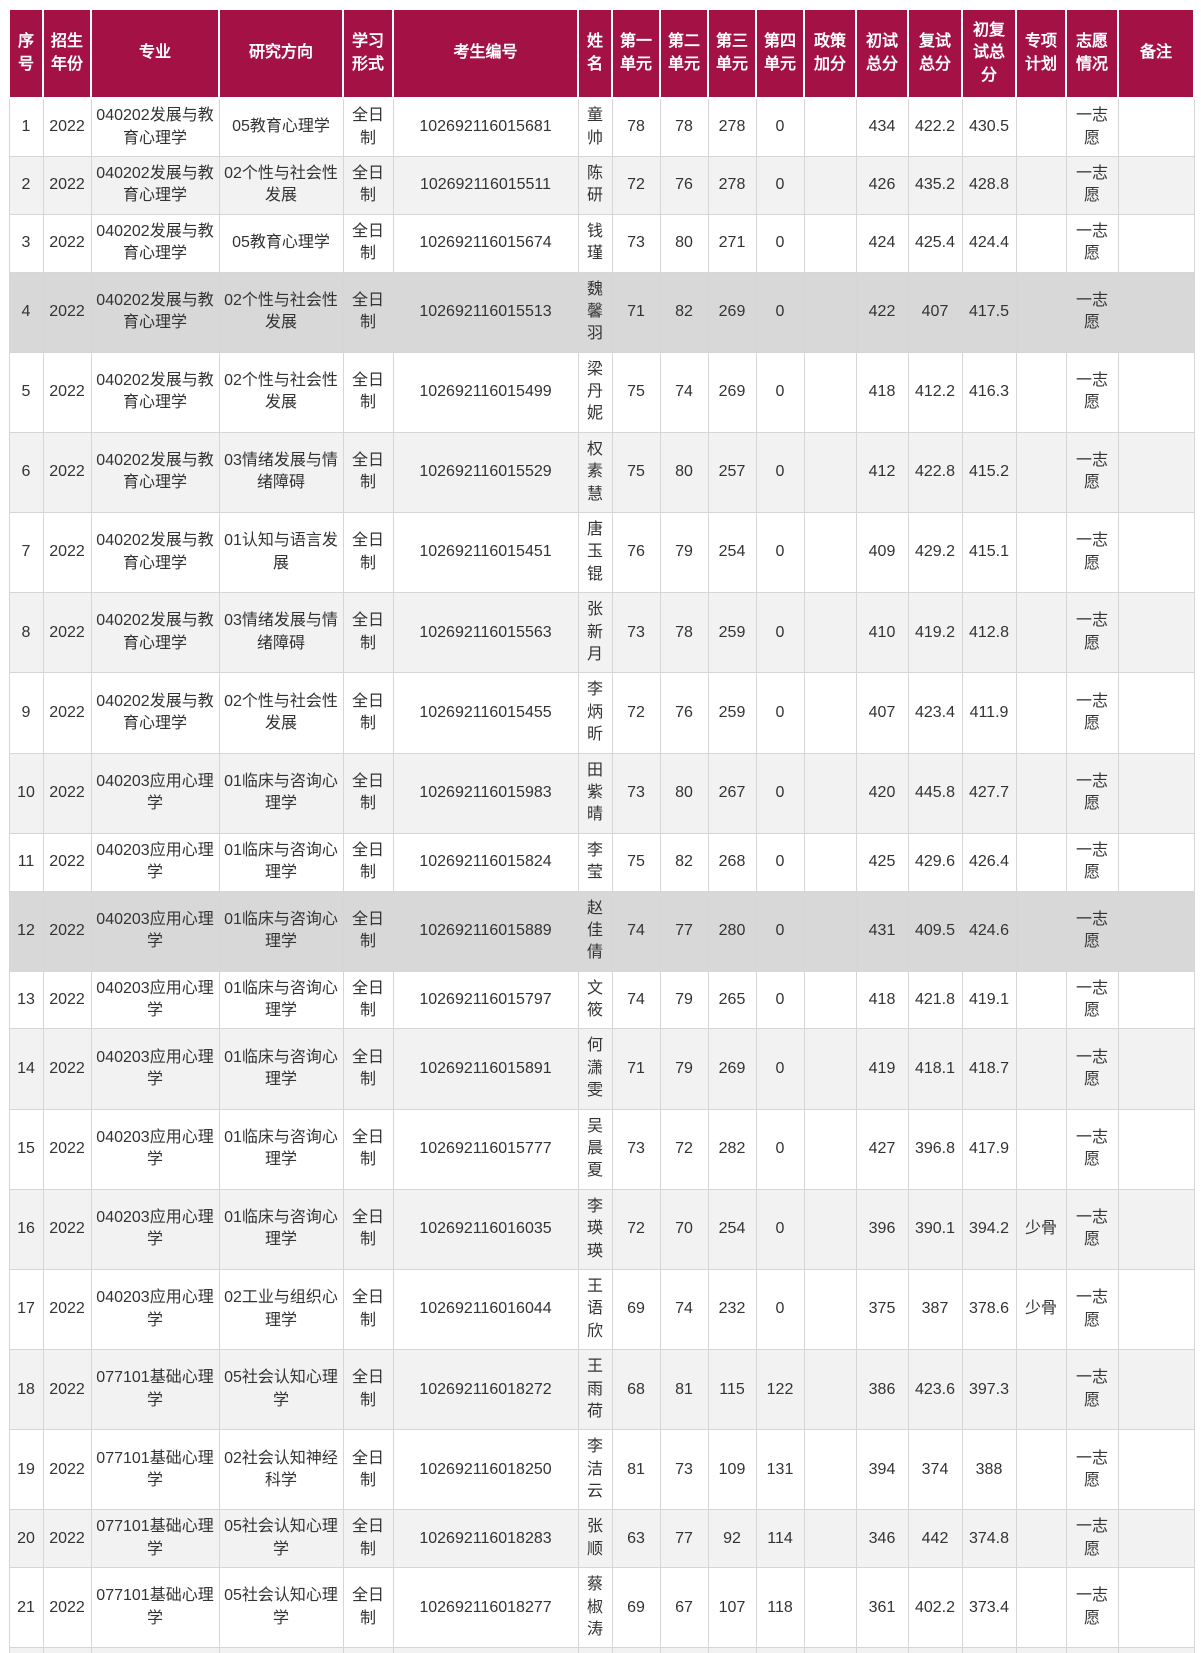 The width and height of the screenshot is (1201, 1653). I want to click on table-row, so click(601, 1650).